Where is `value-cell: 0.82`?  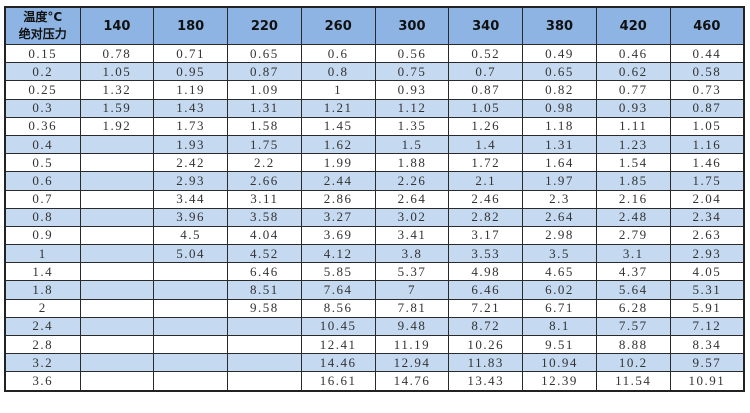 value-cell: 0.82 is located at coordinates (559, 90).